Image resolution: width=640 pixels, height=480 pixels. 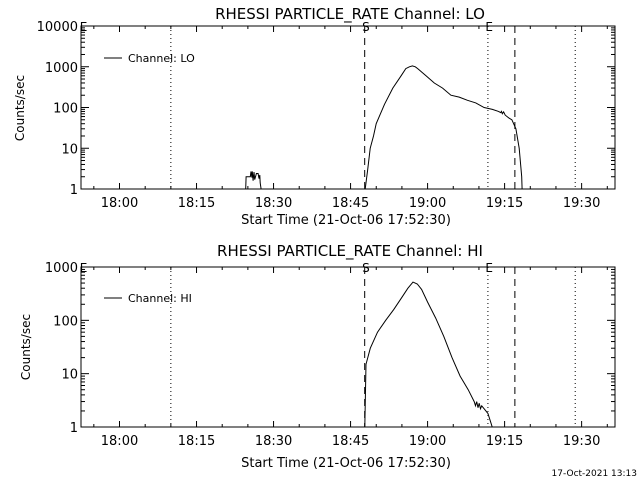 I want to click on lo-x-tick-label: 19:00, so click(x=427, y=203).